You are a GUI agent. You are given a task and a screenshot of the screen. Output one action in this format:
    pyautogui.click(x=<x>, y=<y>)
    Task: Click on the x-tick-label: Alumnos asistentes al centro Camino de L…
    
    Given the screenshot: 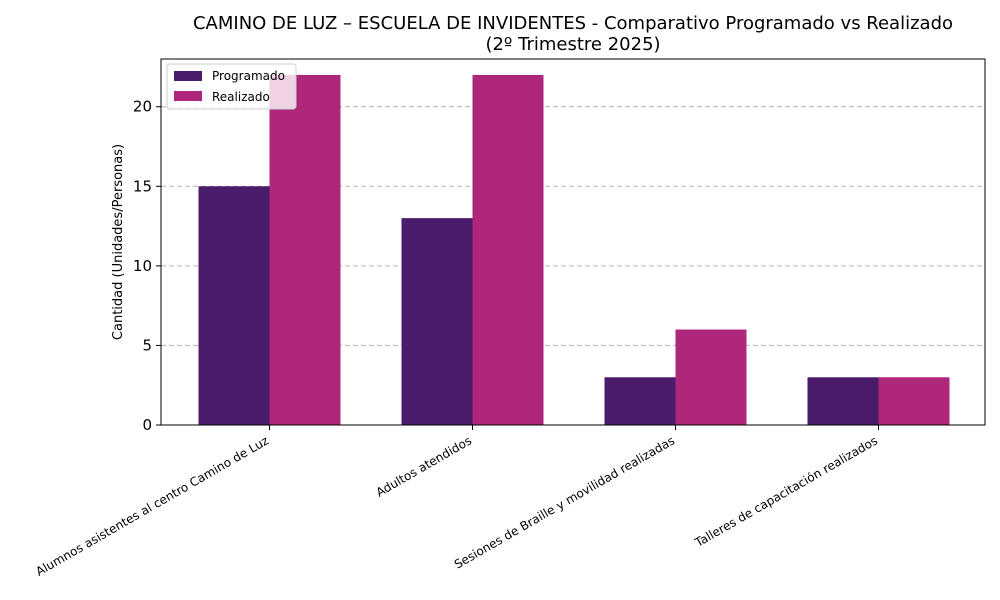 What is the action you would take?
    pyautogui.click(x=152, y=505)
    